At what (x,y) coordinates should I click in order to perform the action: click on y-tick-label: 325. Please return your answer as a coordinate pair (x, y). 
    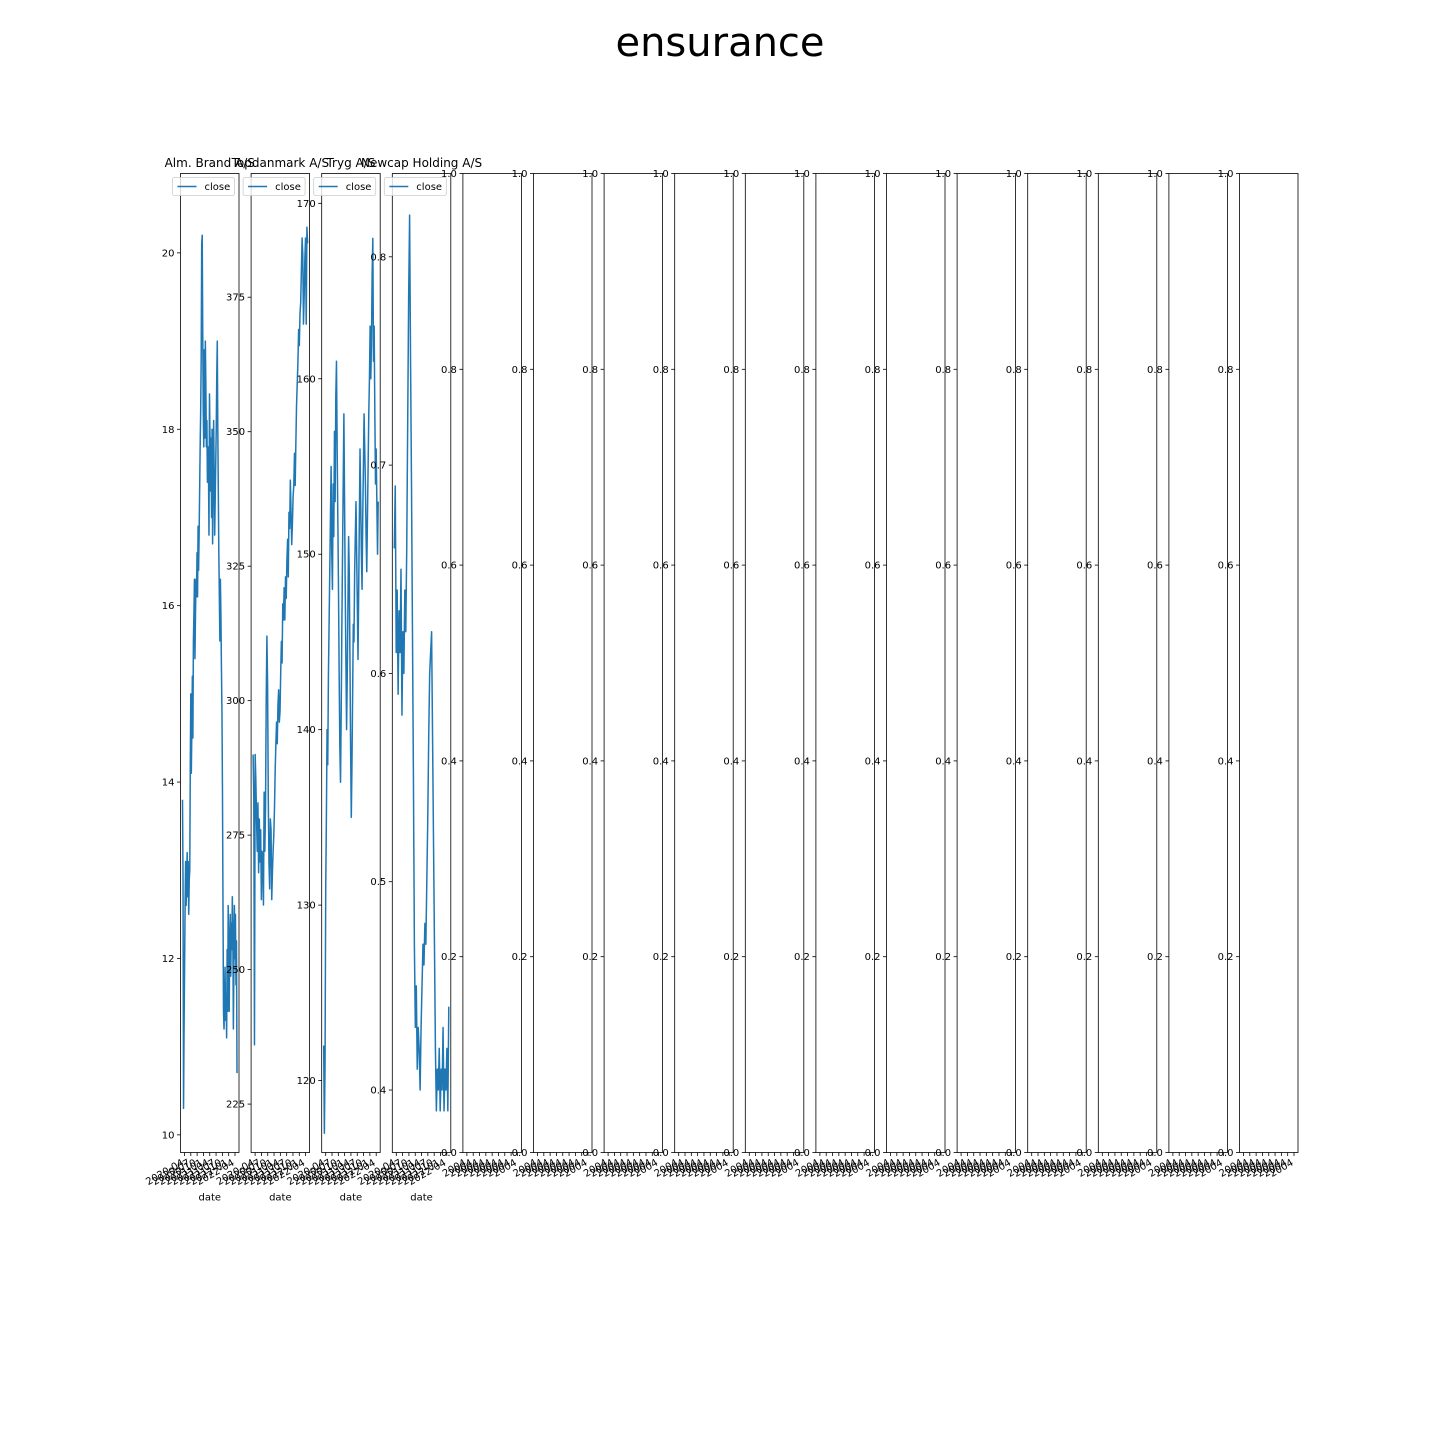
    Looking at the image, I should click on (235, 567).